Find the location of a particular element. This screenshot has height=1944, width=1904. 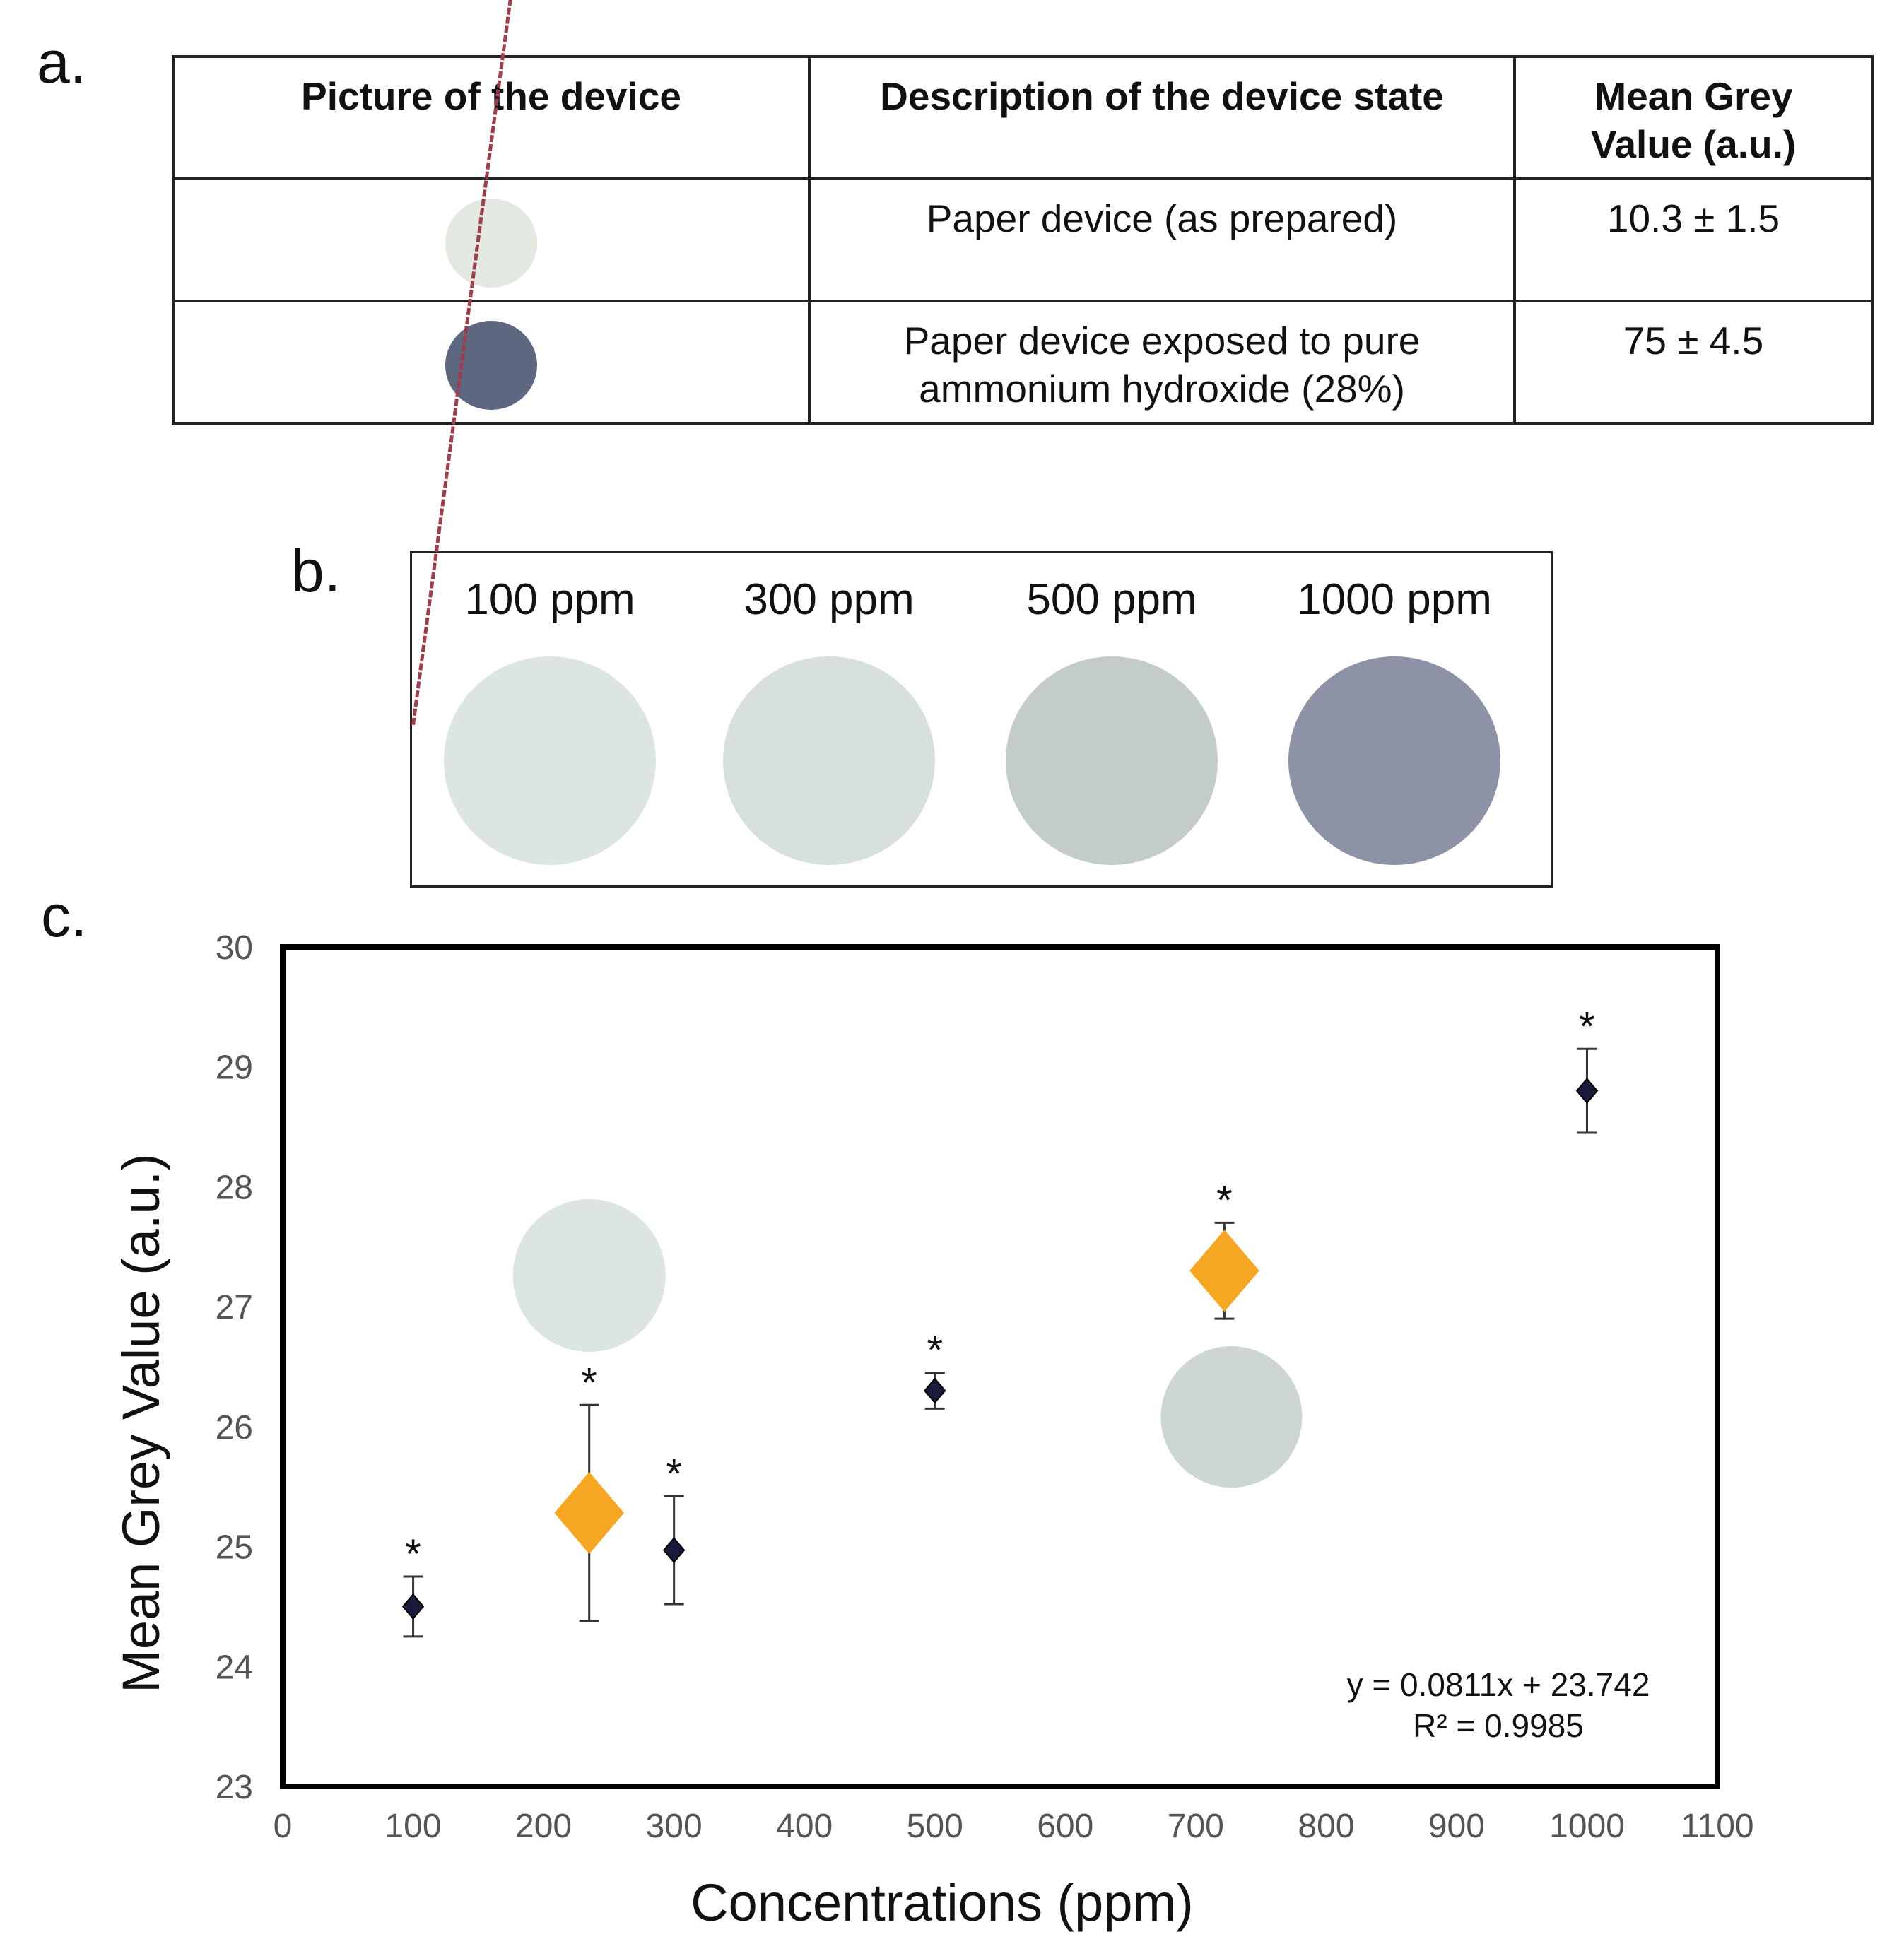

y-tick-label: 30 is located at coordinates (235, 948).